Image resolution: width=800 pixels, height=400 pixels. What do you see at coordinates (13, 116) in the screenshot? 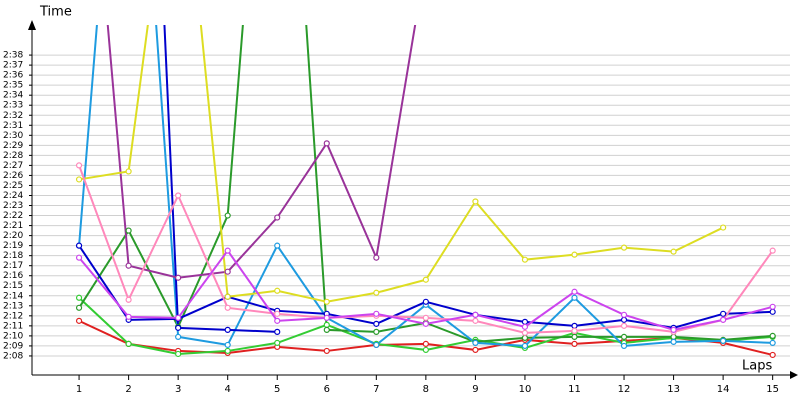
I see `y-tick-label: 2:32` at bounding box center [13, 116].